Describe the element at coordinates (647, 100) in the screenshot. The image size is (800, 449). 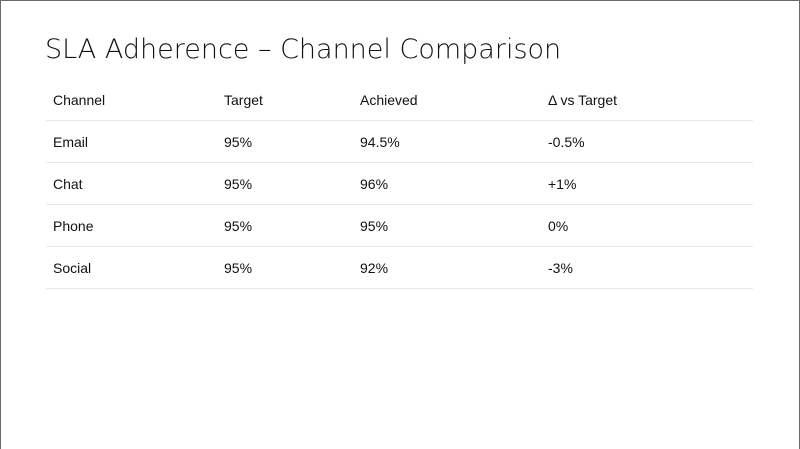
I see `header-delta-vs-target: Δ vs Target` at that location.